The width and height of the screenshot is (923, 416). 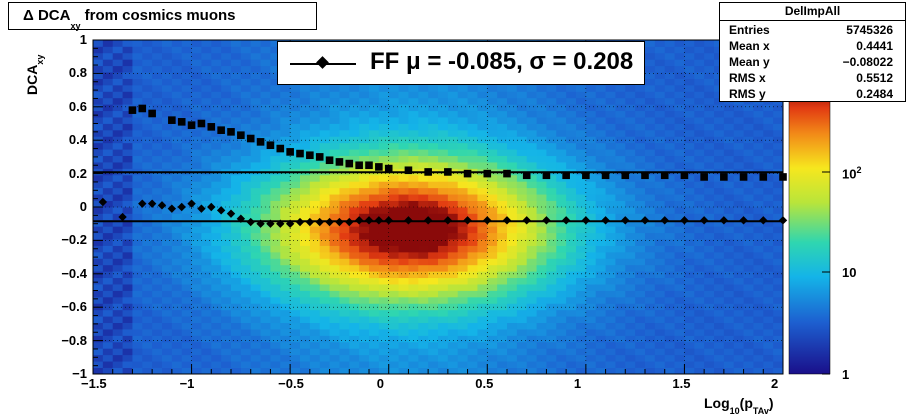 What do you see at coordinates (811, 30) in the screenshot?
I see `stats-row-entries: Entries 5745326` at bounding box center [811, 30].